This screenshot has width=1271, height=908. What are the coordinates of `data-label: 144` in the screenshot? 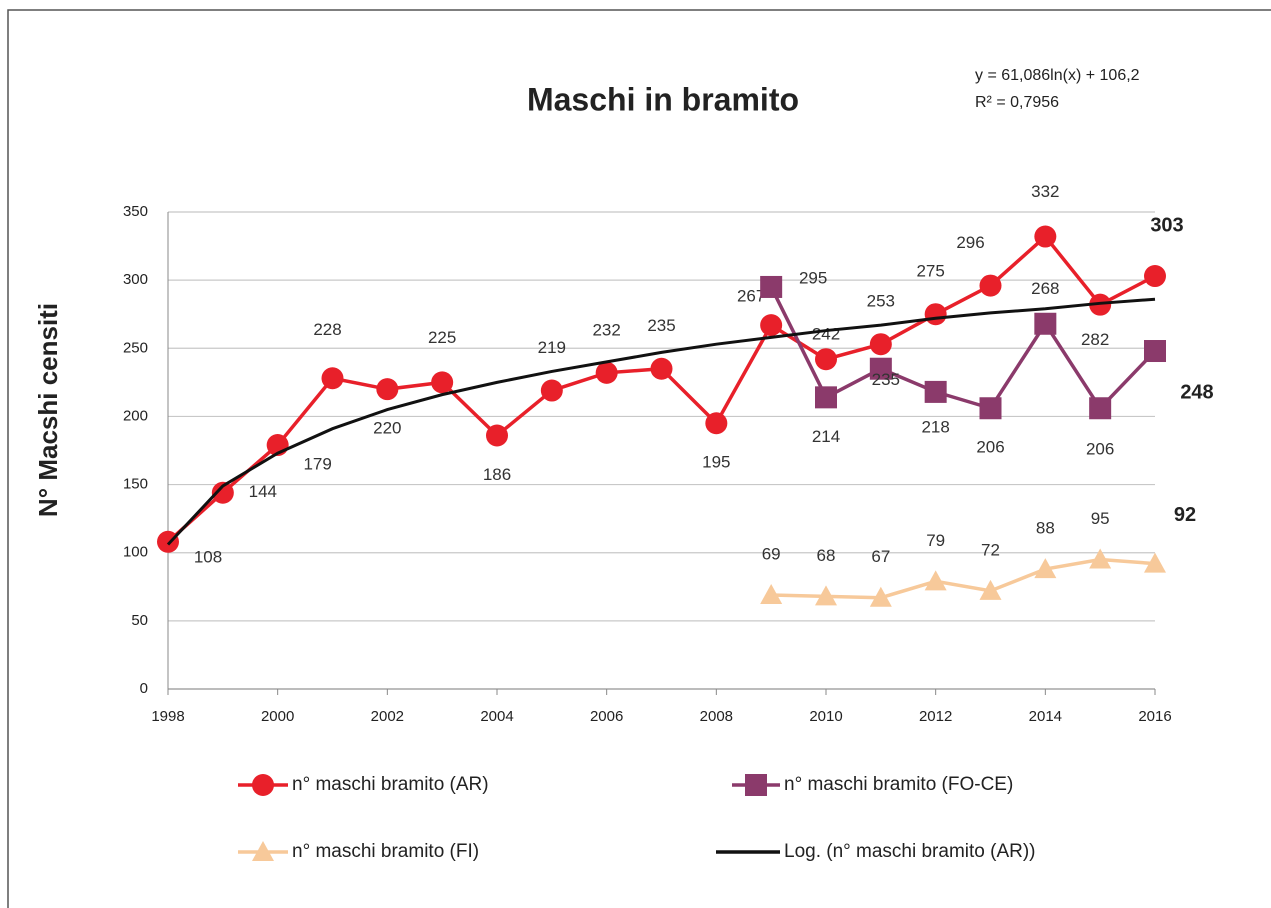 It's located at (263, 491).